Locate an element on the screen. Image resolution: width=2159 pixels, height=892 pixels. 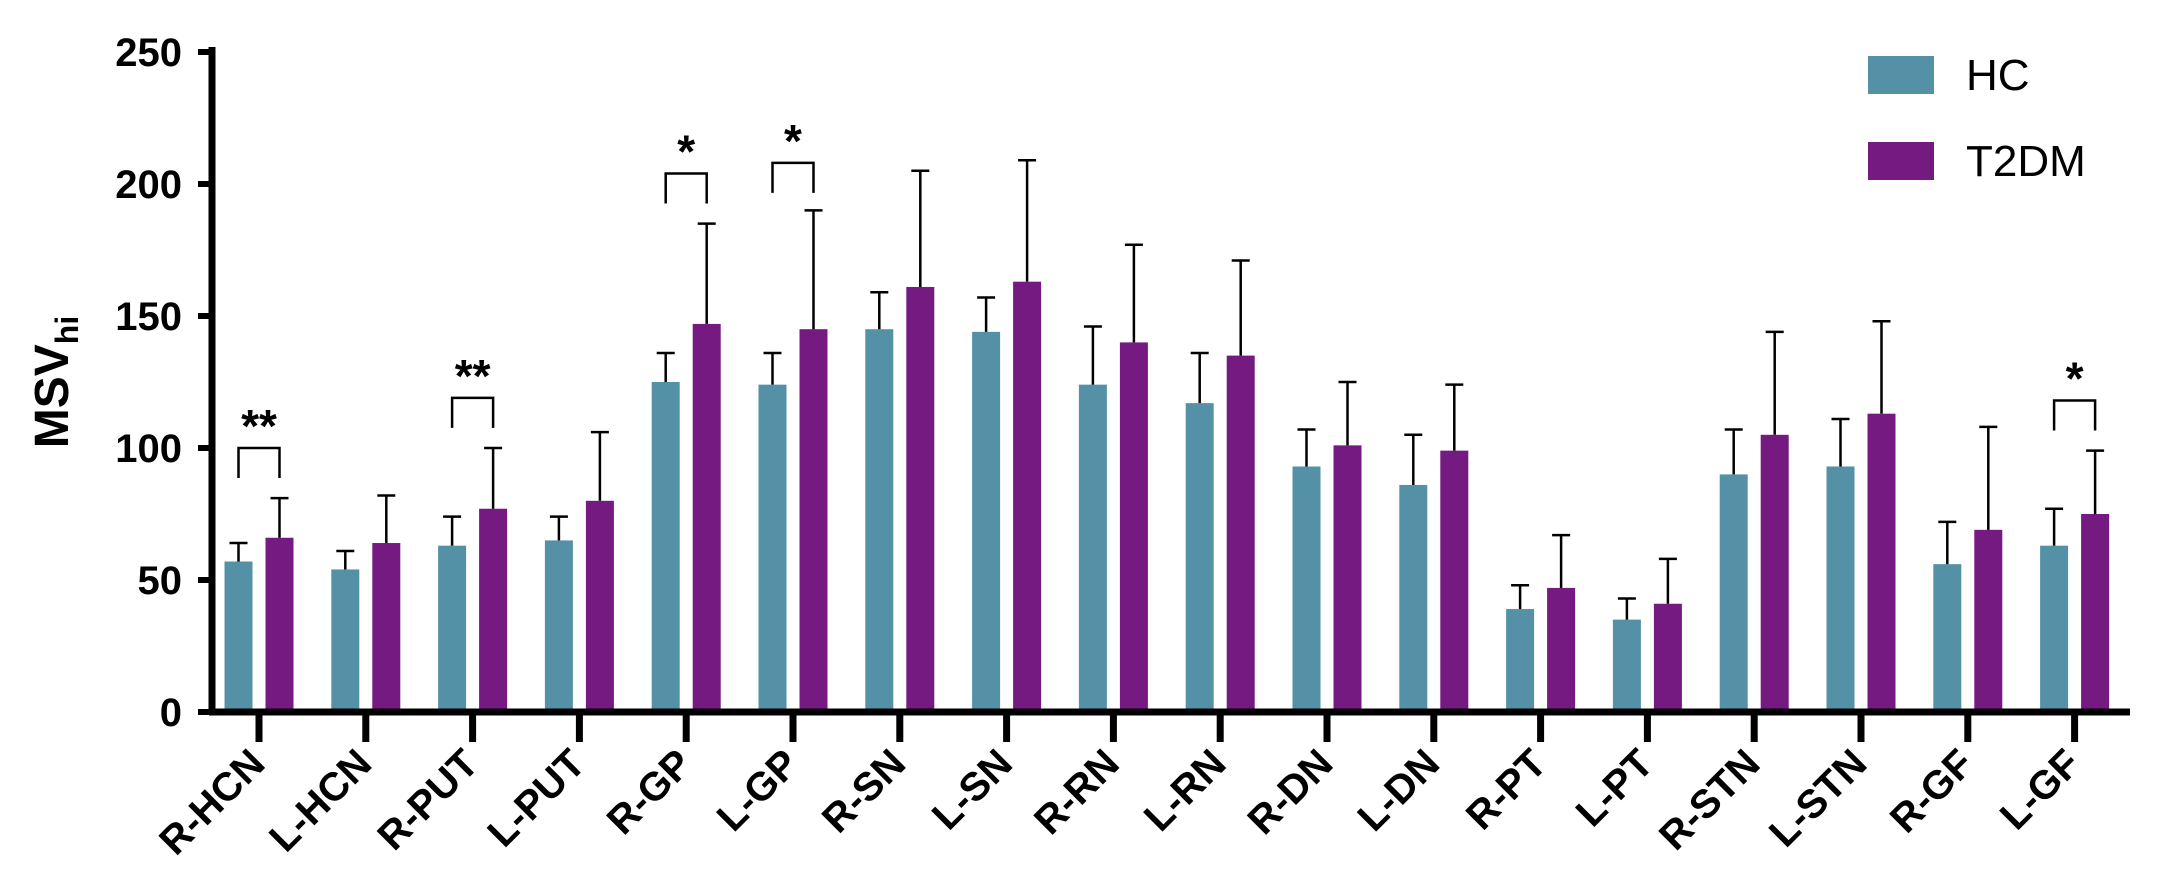
legend-label-t2dm: T2DM is located at coordinates (2026, 161).